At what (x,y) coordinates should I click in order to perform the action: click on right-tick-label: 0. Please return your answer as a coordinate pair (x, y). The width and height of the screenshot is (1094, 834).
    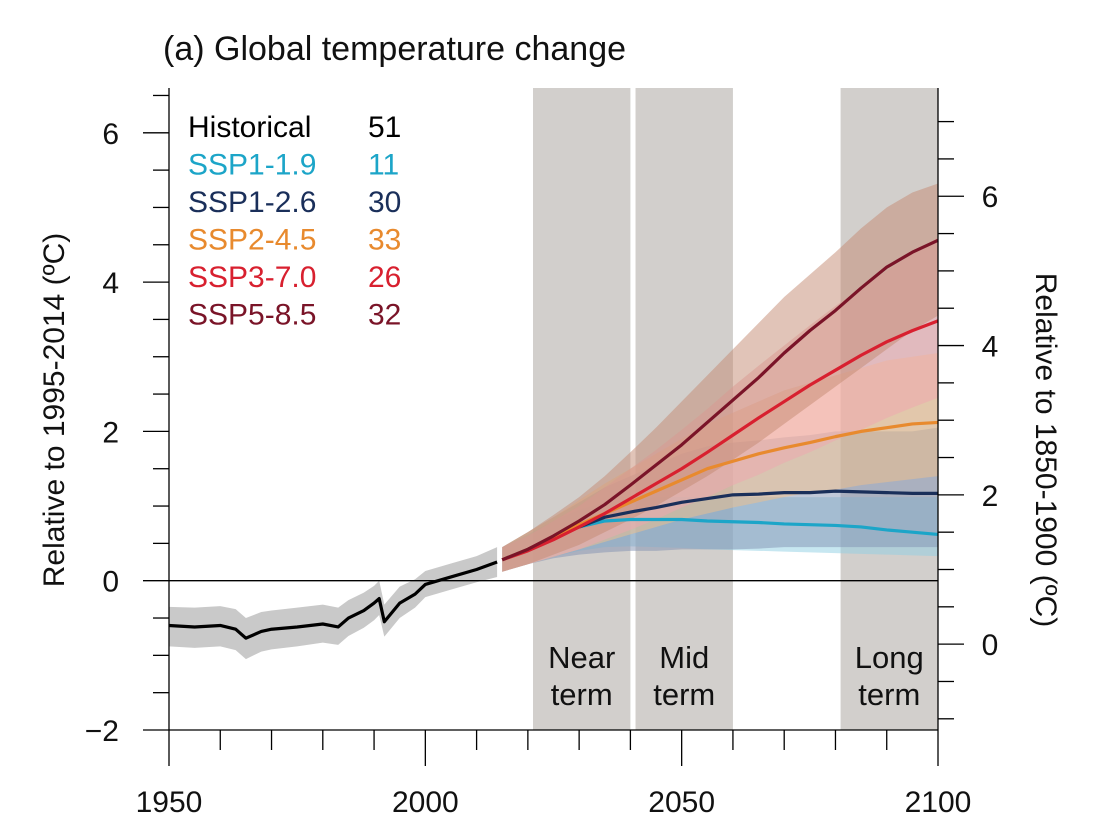
    Looking at the image, I should click on (990, 645).